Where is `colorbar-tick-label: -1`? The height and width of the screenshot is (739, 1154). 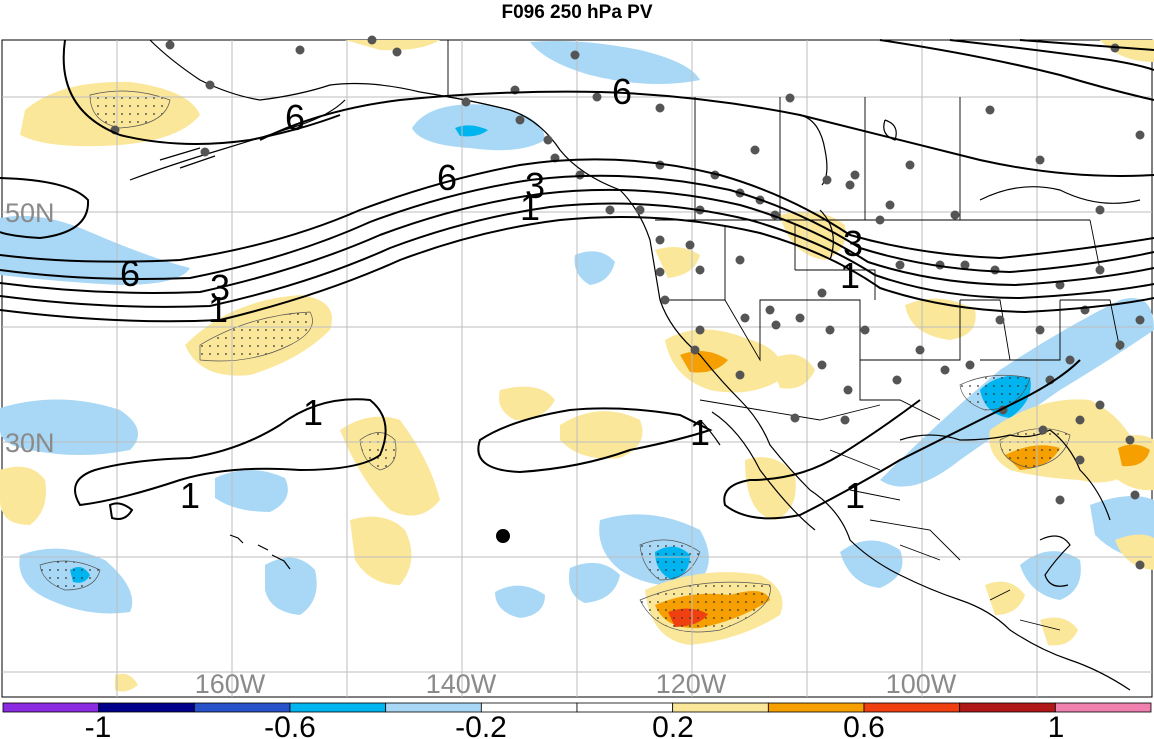 colorbar-tick-label: -1 is located at coordinates (98, 725).